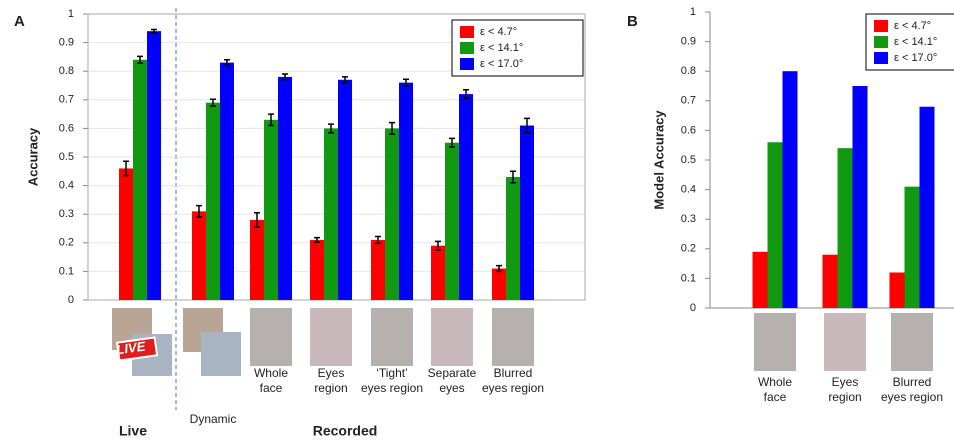  What do you see at coordinates (452, 380) in the screenshot?
I see `x-tick-label: Separate eyes` at bounding box center [452, 380].